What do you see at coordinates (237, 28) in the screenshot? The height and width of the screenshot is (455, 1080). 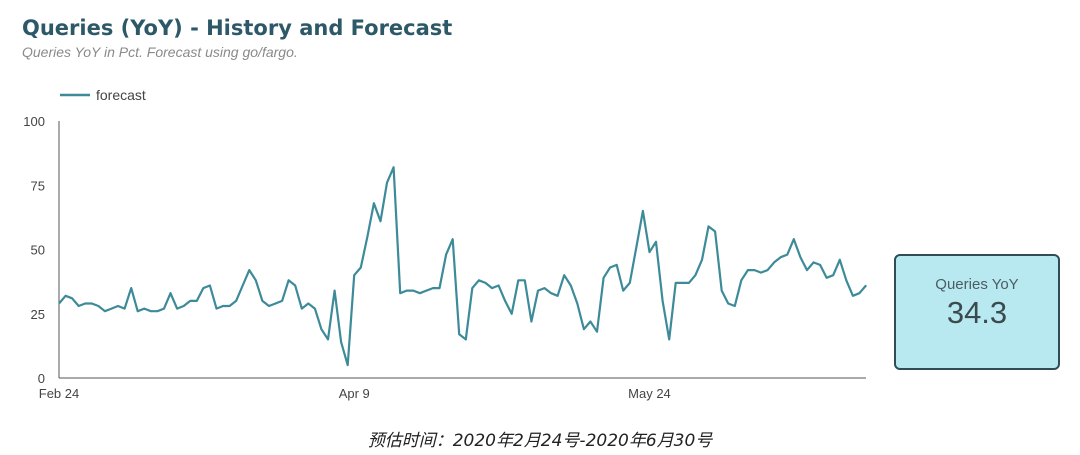 I see `chart-title: Queries (YoY) - History and Forecast` at bounding box center [237, 28].